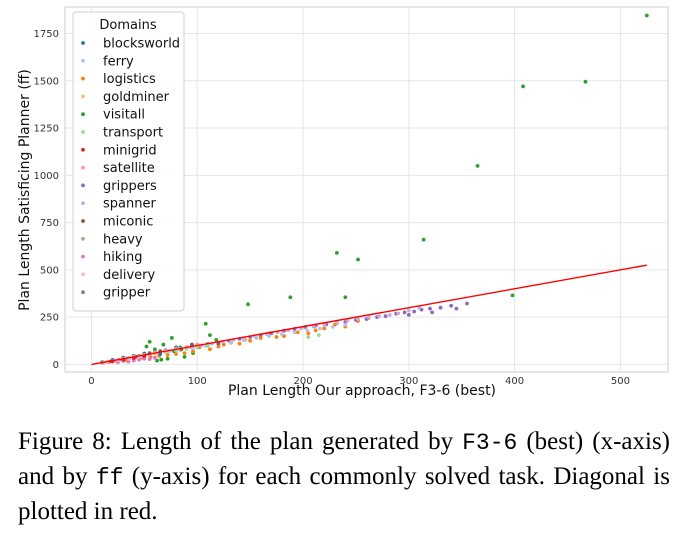 This screenshot has height=544, width=683. What do you see at coordinates (109, 478) in the screenshot?
I see `caption-code-ff: ff` at bounding box center [109, 478].